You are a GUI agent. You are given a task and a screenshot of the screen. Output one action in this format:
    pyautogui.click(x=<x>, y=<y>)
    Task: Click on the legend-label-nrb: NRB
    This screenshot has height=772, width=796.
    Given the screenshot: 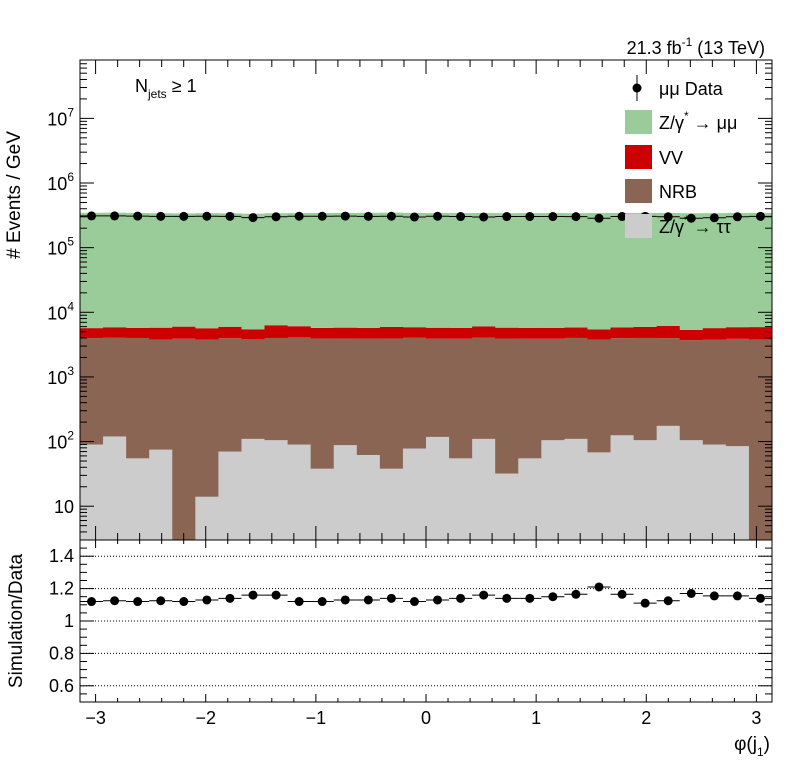 What is the action you would take?
    pyautogui.click(x=678, y=192)
    